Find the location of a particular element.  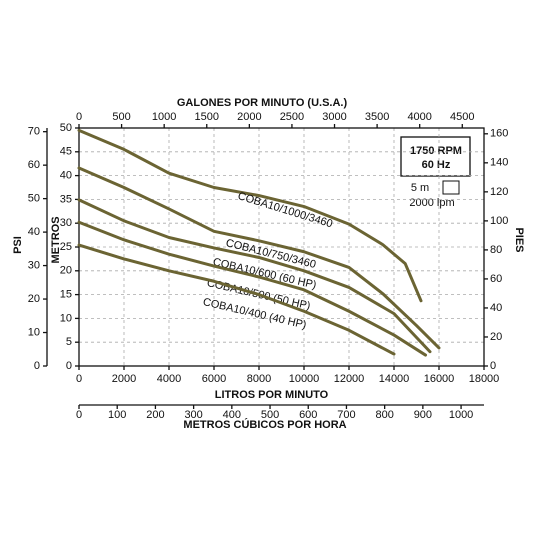

top-tick-label: 4000 is located at coordinates (419, 117).